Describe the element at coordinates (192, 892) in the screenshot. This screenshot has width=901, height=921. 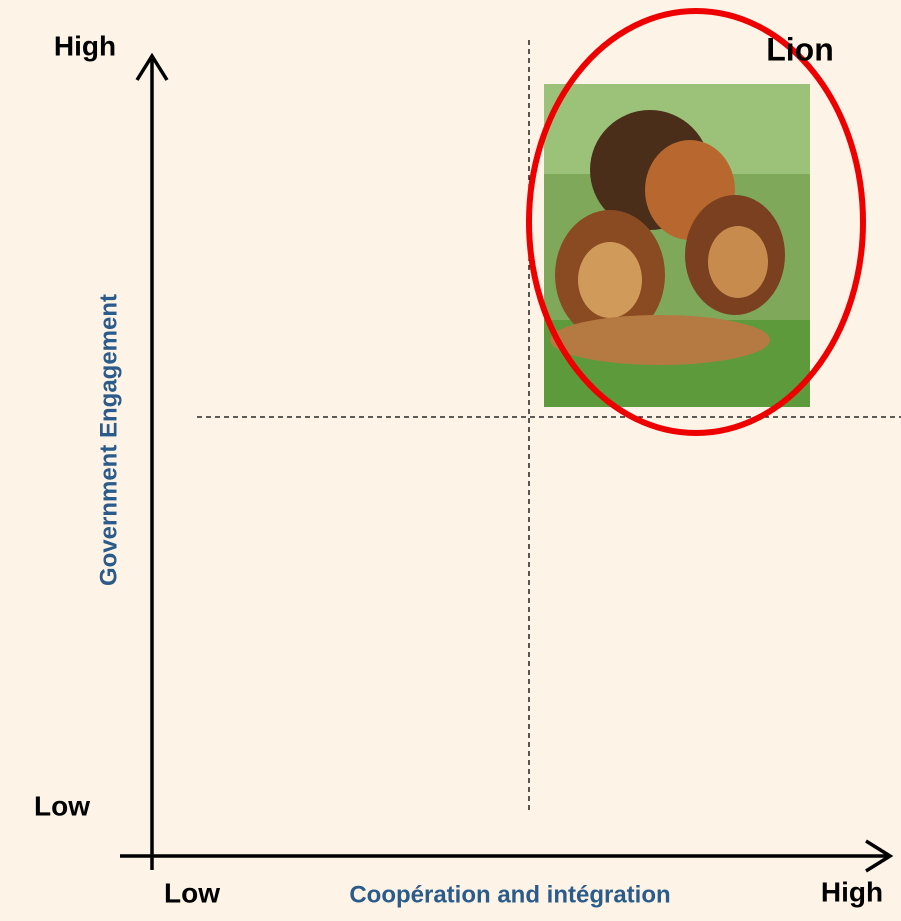
I see `x-low-label: Low` at that location.